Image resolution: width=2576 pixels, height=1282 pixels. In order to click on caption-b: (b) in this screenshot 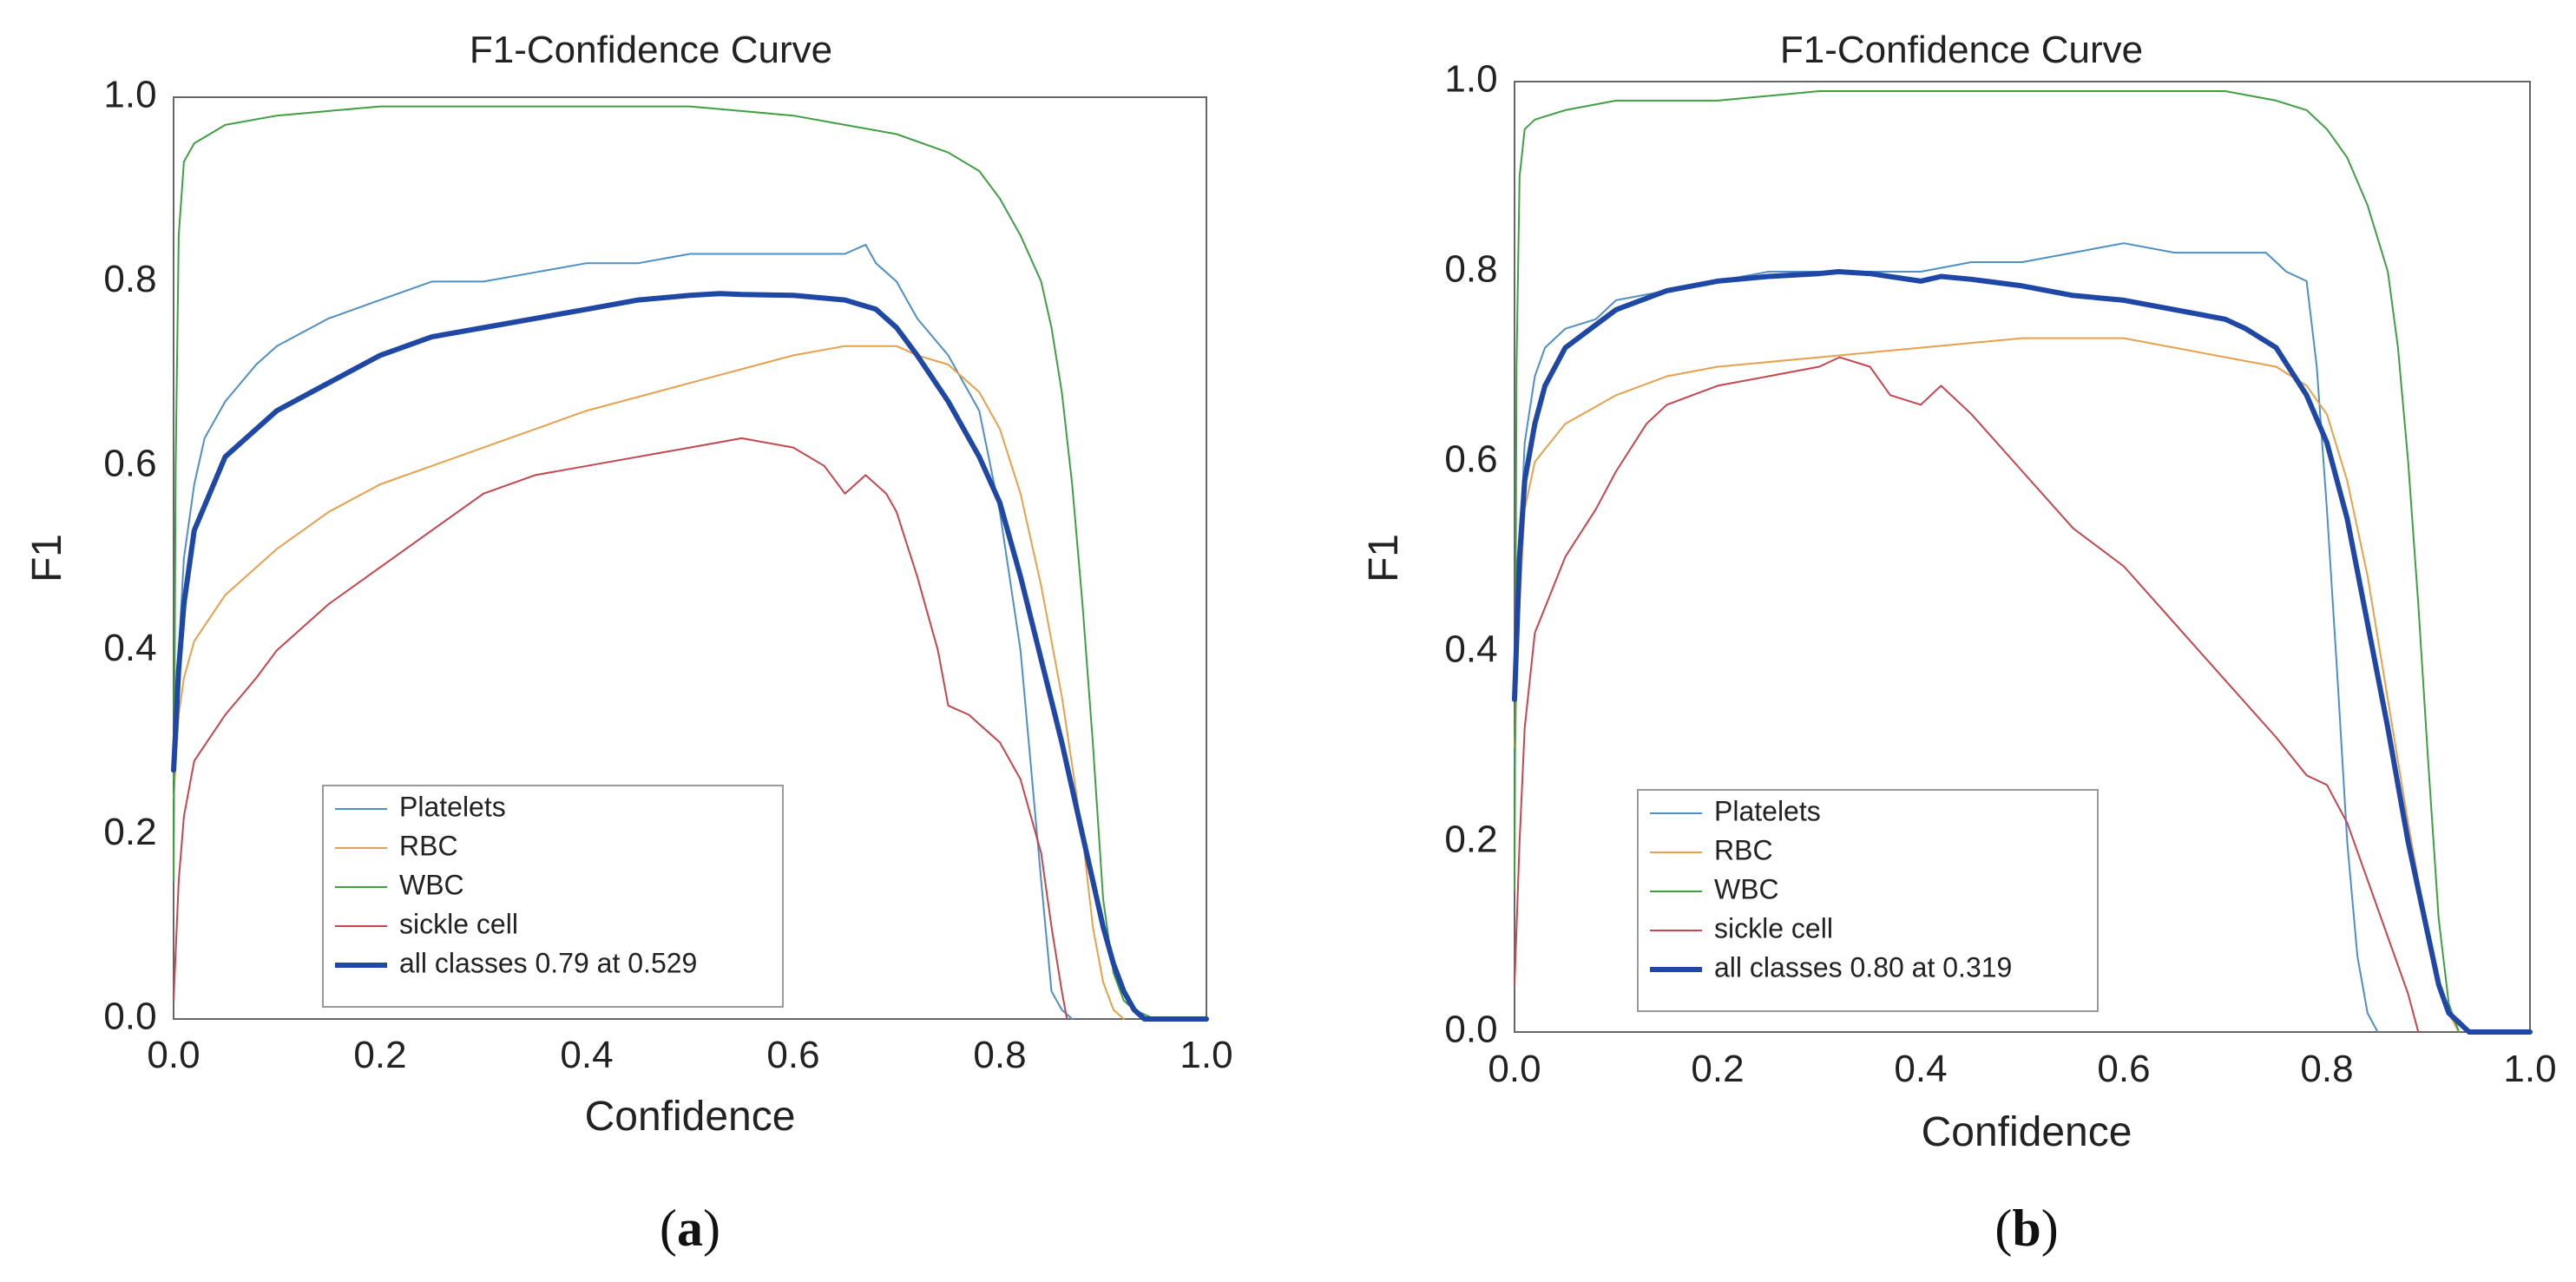, I will do `click(2026, 1228)`.